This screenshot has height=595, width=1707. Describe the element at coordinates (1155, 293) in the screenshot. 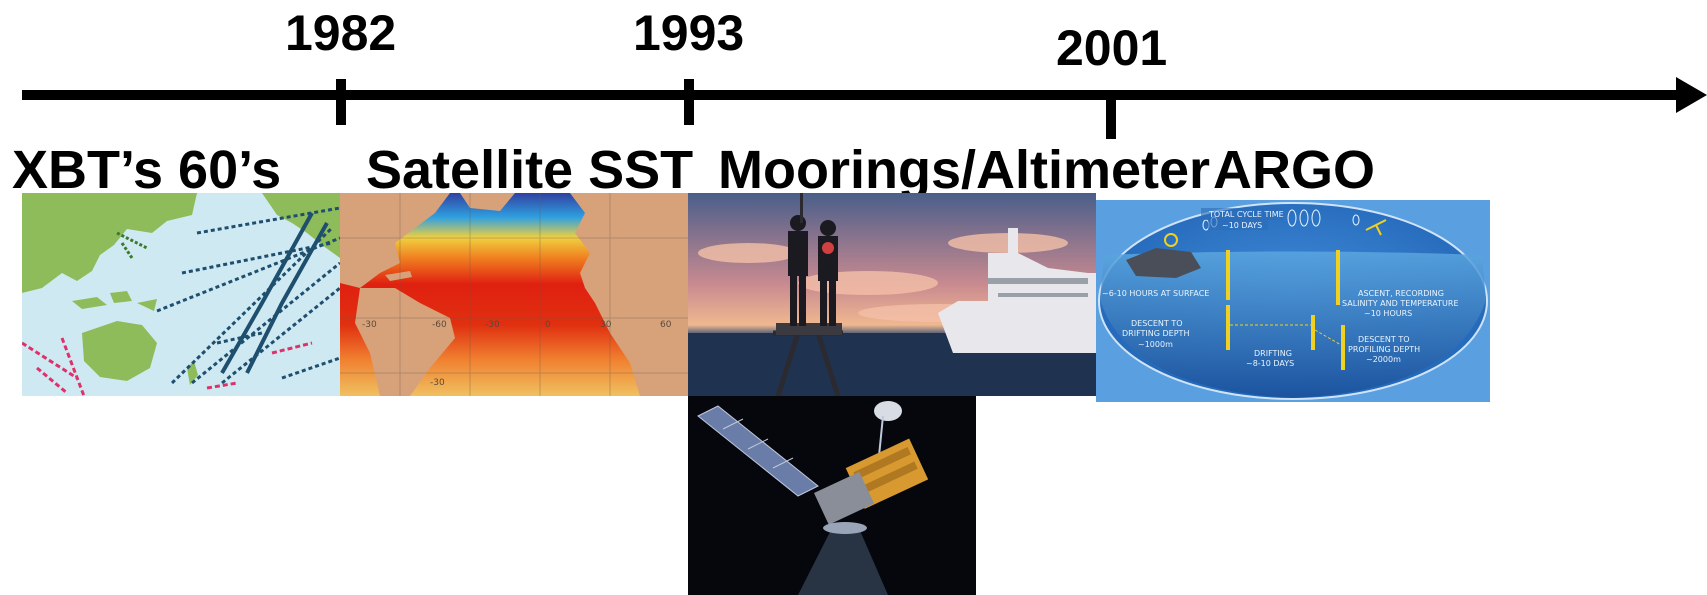

I see `argo-surface-label: ~6-10 HOURS AT SURFACE` at that location.